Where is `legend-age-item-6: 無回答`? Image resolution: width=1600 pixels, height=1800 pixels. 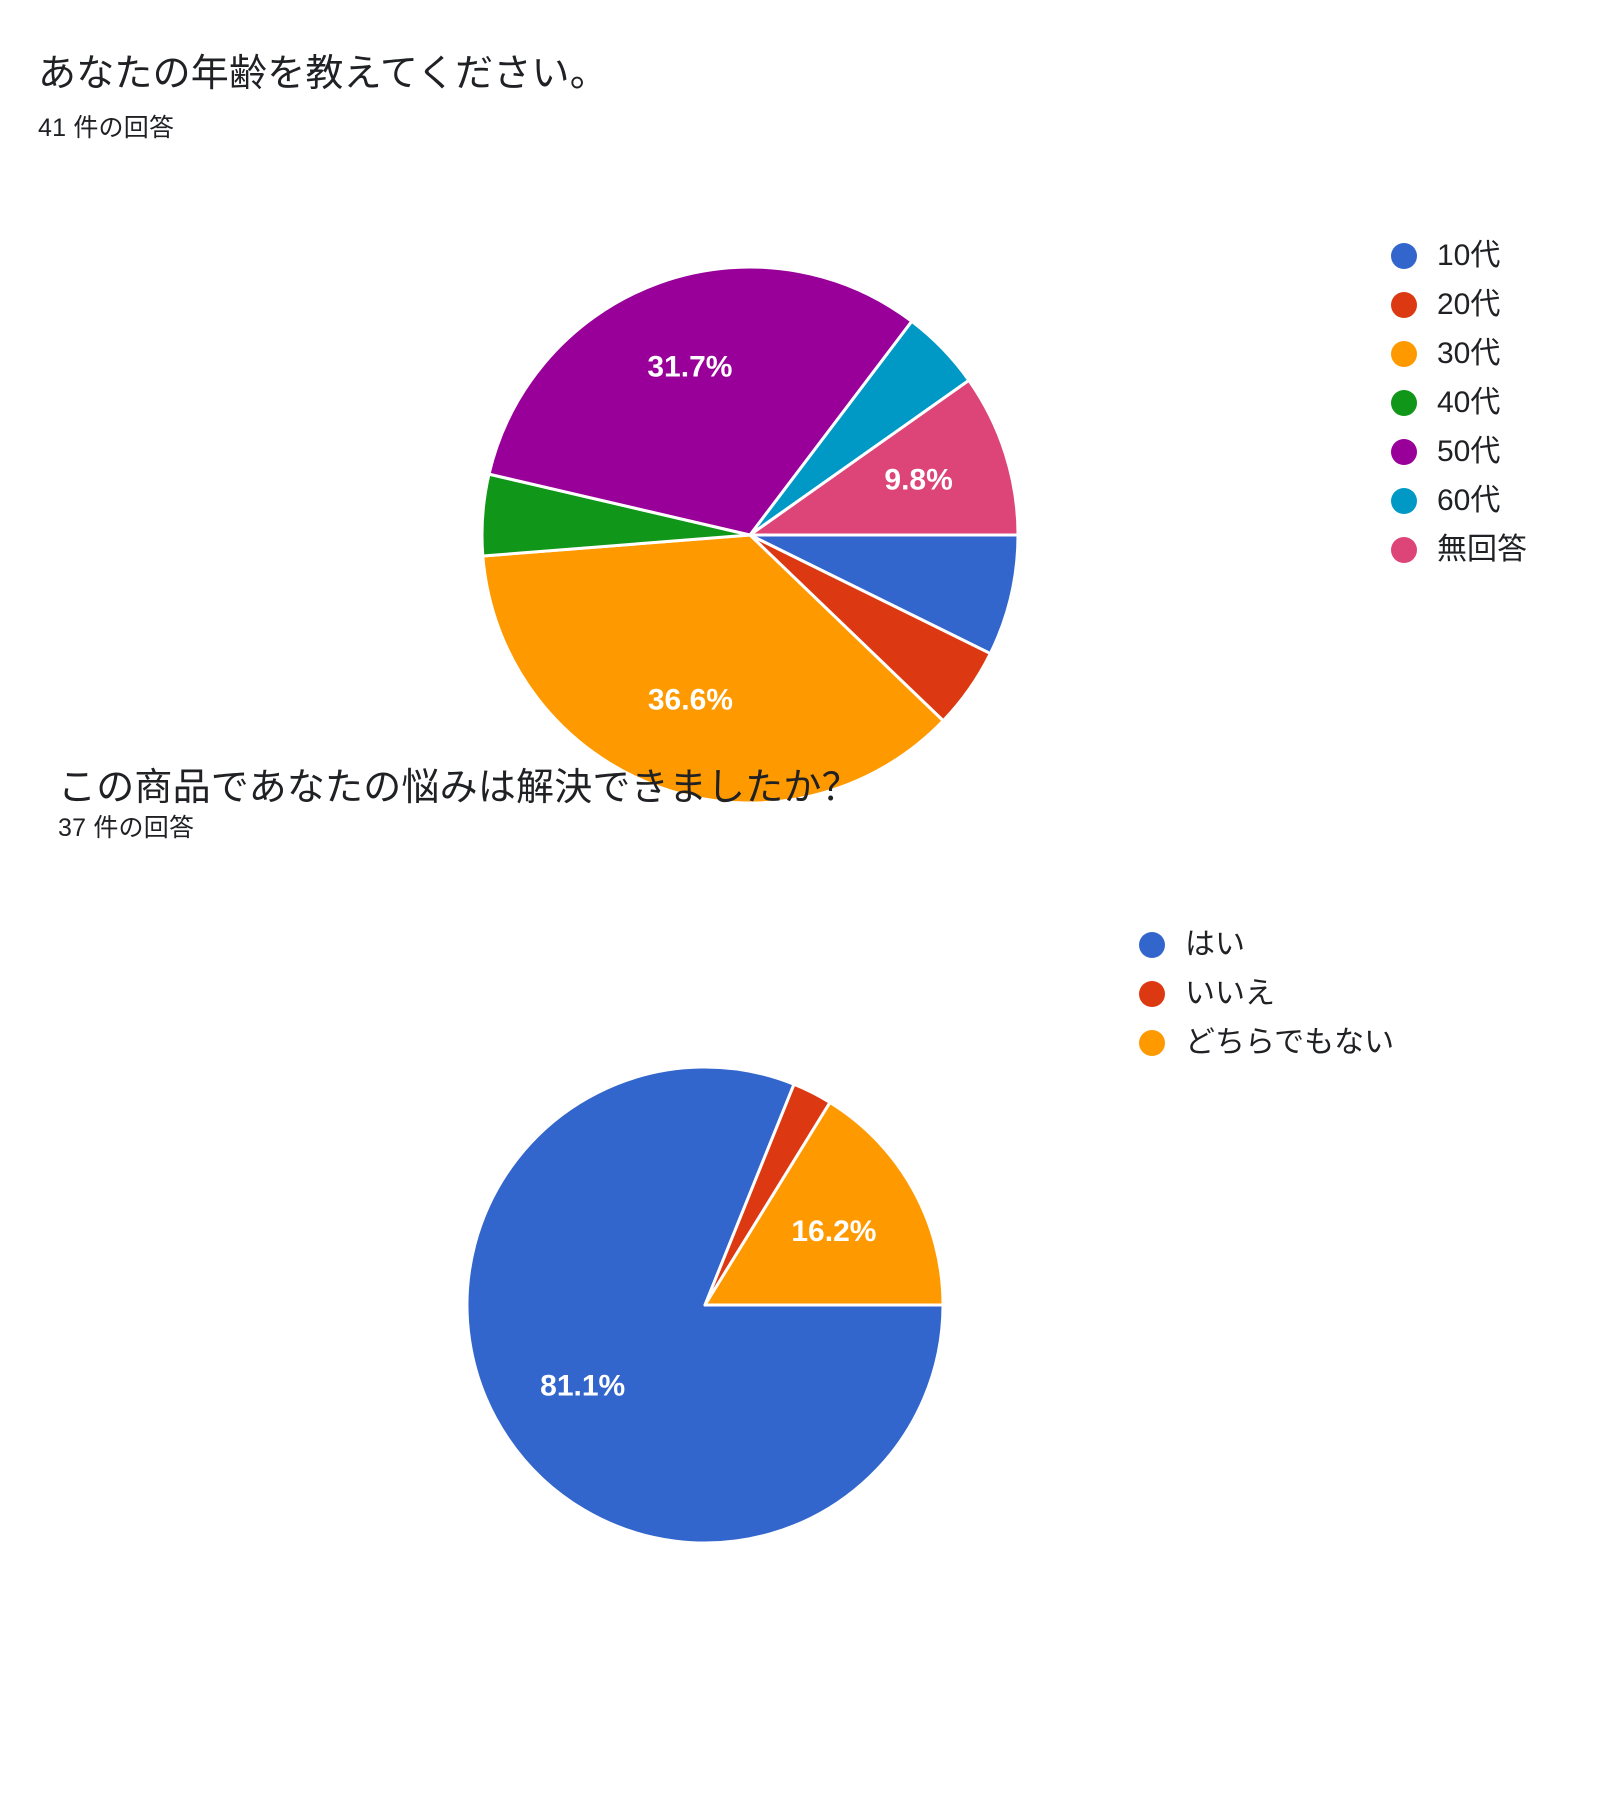
legend-age-item-6: 無回答 is located at coordinates (1459, 549).